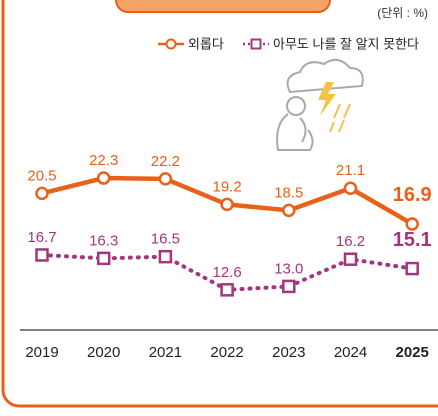 This screenshot has width=438, height=416. Describe the element at coordinates (288, 268) in the screenshot. I see `data-label: 13.0` at that location.